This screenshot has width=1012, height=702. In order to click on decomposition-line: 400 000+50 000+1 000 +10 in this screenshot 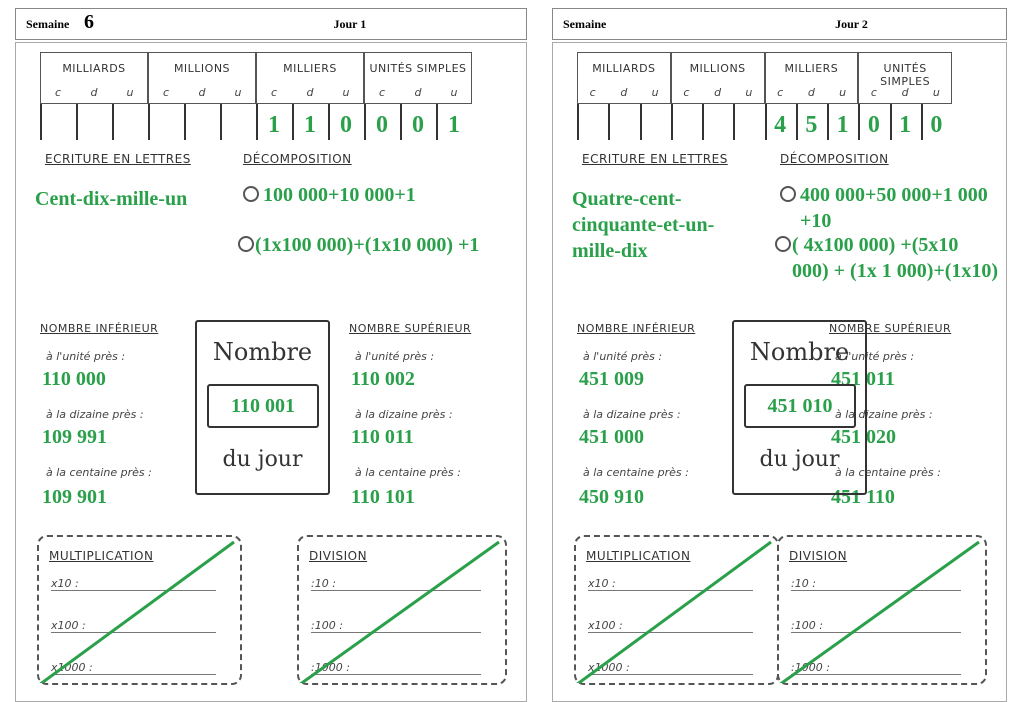, I will do `click(894, 208)`.